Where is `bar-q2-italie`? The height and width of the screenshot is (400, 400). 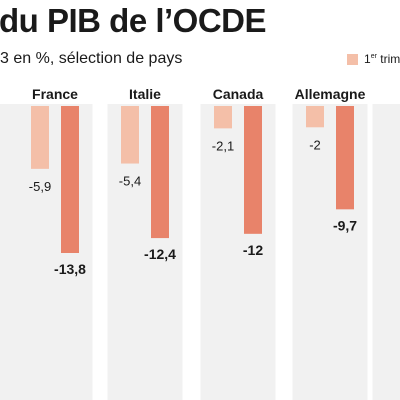 bar-q2-italie is located at coordinates (160, 172).